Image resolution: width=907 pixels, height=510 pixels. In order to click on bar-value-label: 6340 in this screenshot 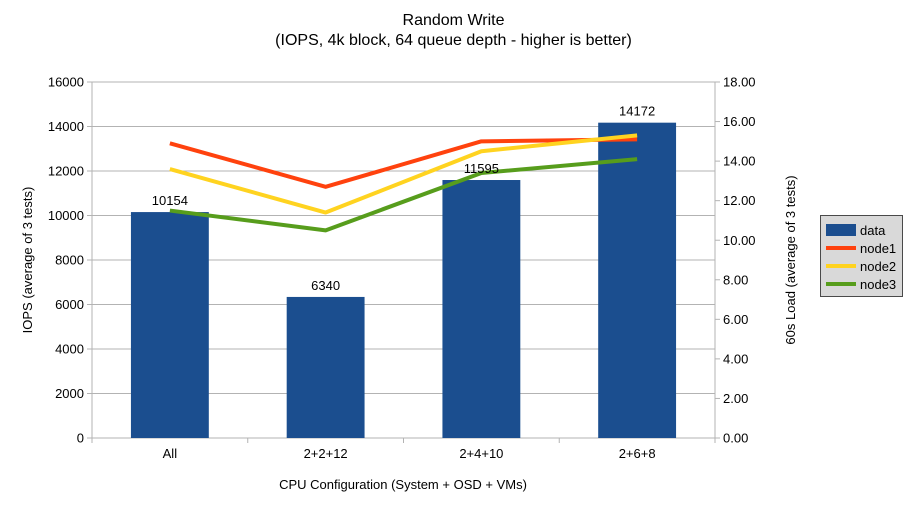, I will do `click(325, 285)`.